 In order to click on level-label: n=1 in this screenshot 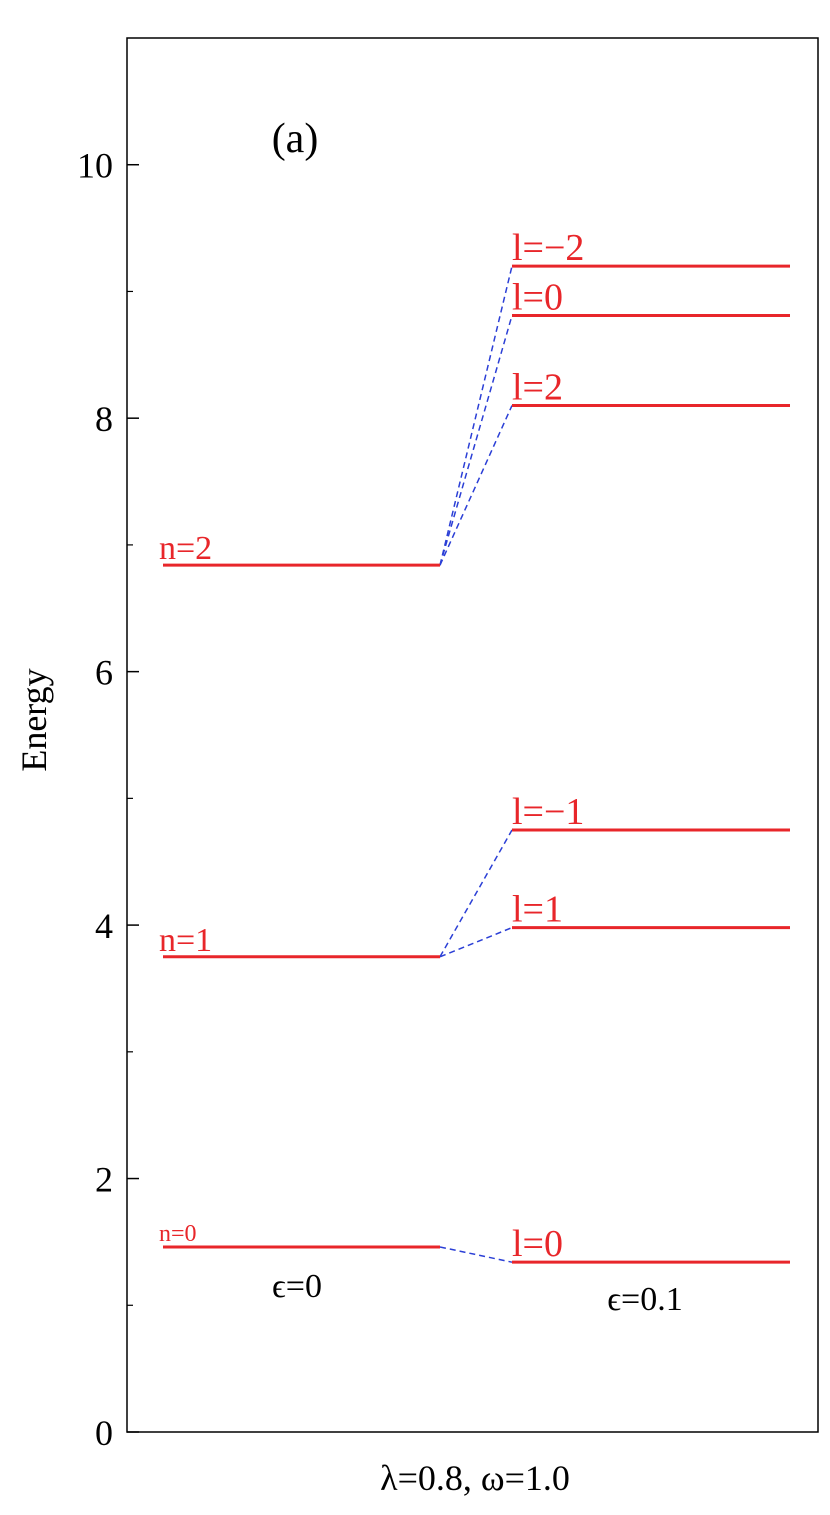, I will do `click(185, 940)`.